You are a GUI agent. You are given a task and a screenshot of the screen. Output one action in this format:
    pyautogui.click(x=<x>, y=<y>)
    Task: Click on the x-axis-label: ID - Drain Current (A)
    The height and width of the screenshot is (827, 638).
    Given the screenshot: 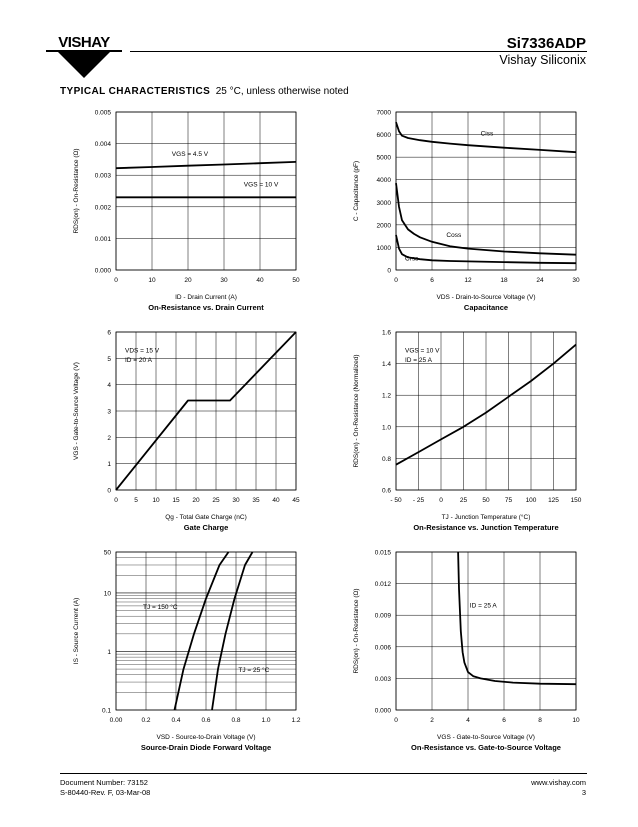 What is the action you would take?
    pyautogui.click(x=206, y=297)
    